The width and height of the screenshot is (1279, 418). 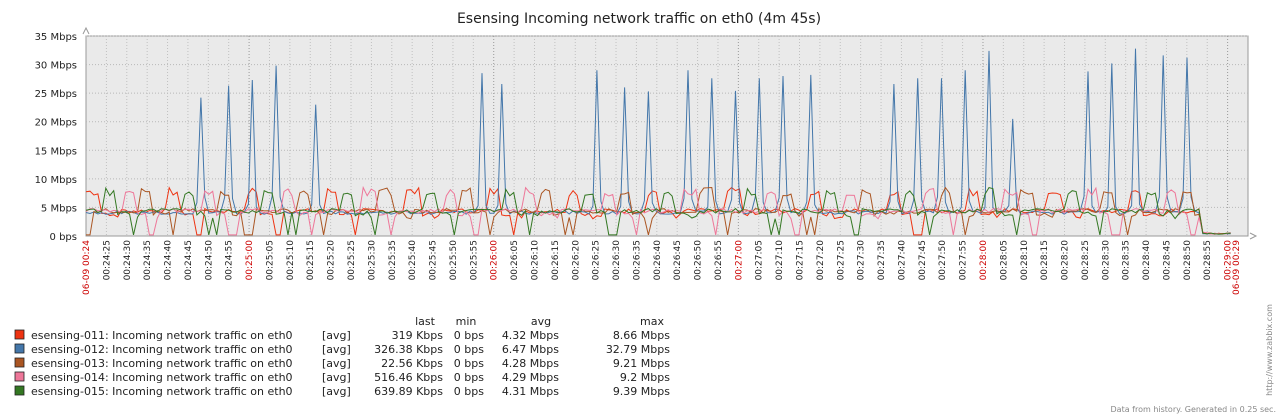 I want to click on x-tick-label: 00:28:30, so click(x=1106, y=260).